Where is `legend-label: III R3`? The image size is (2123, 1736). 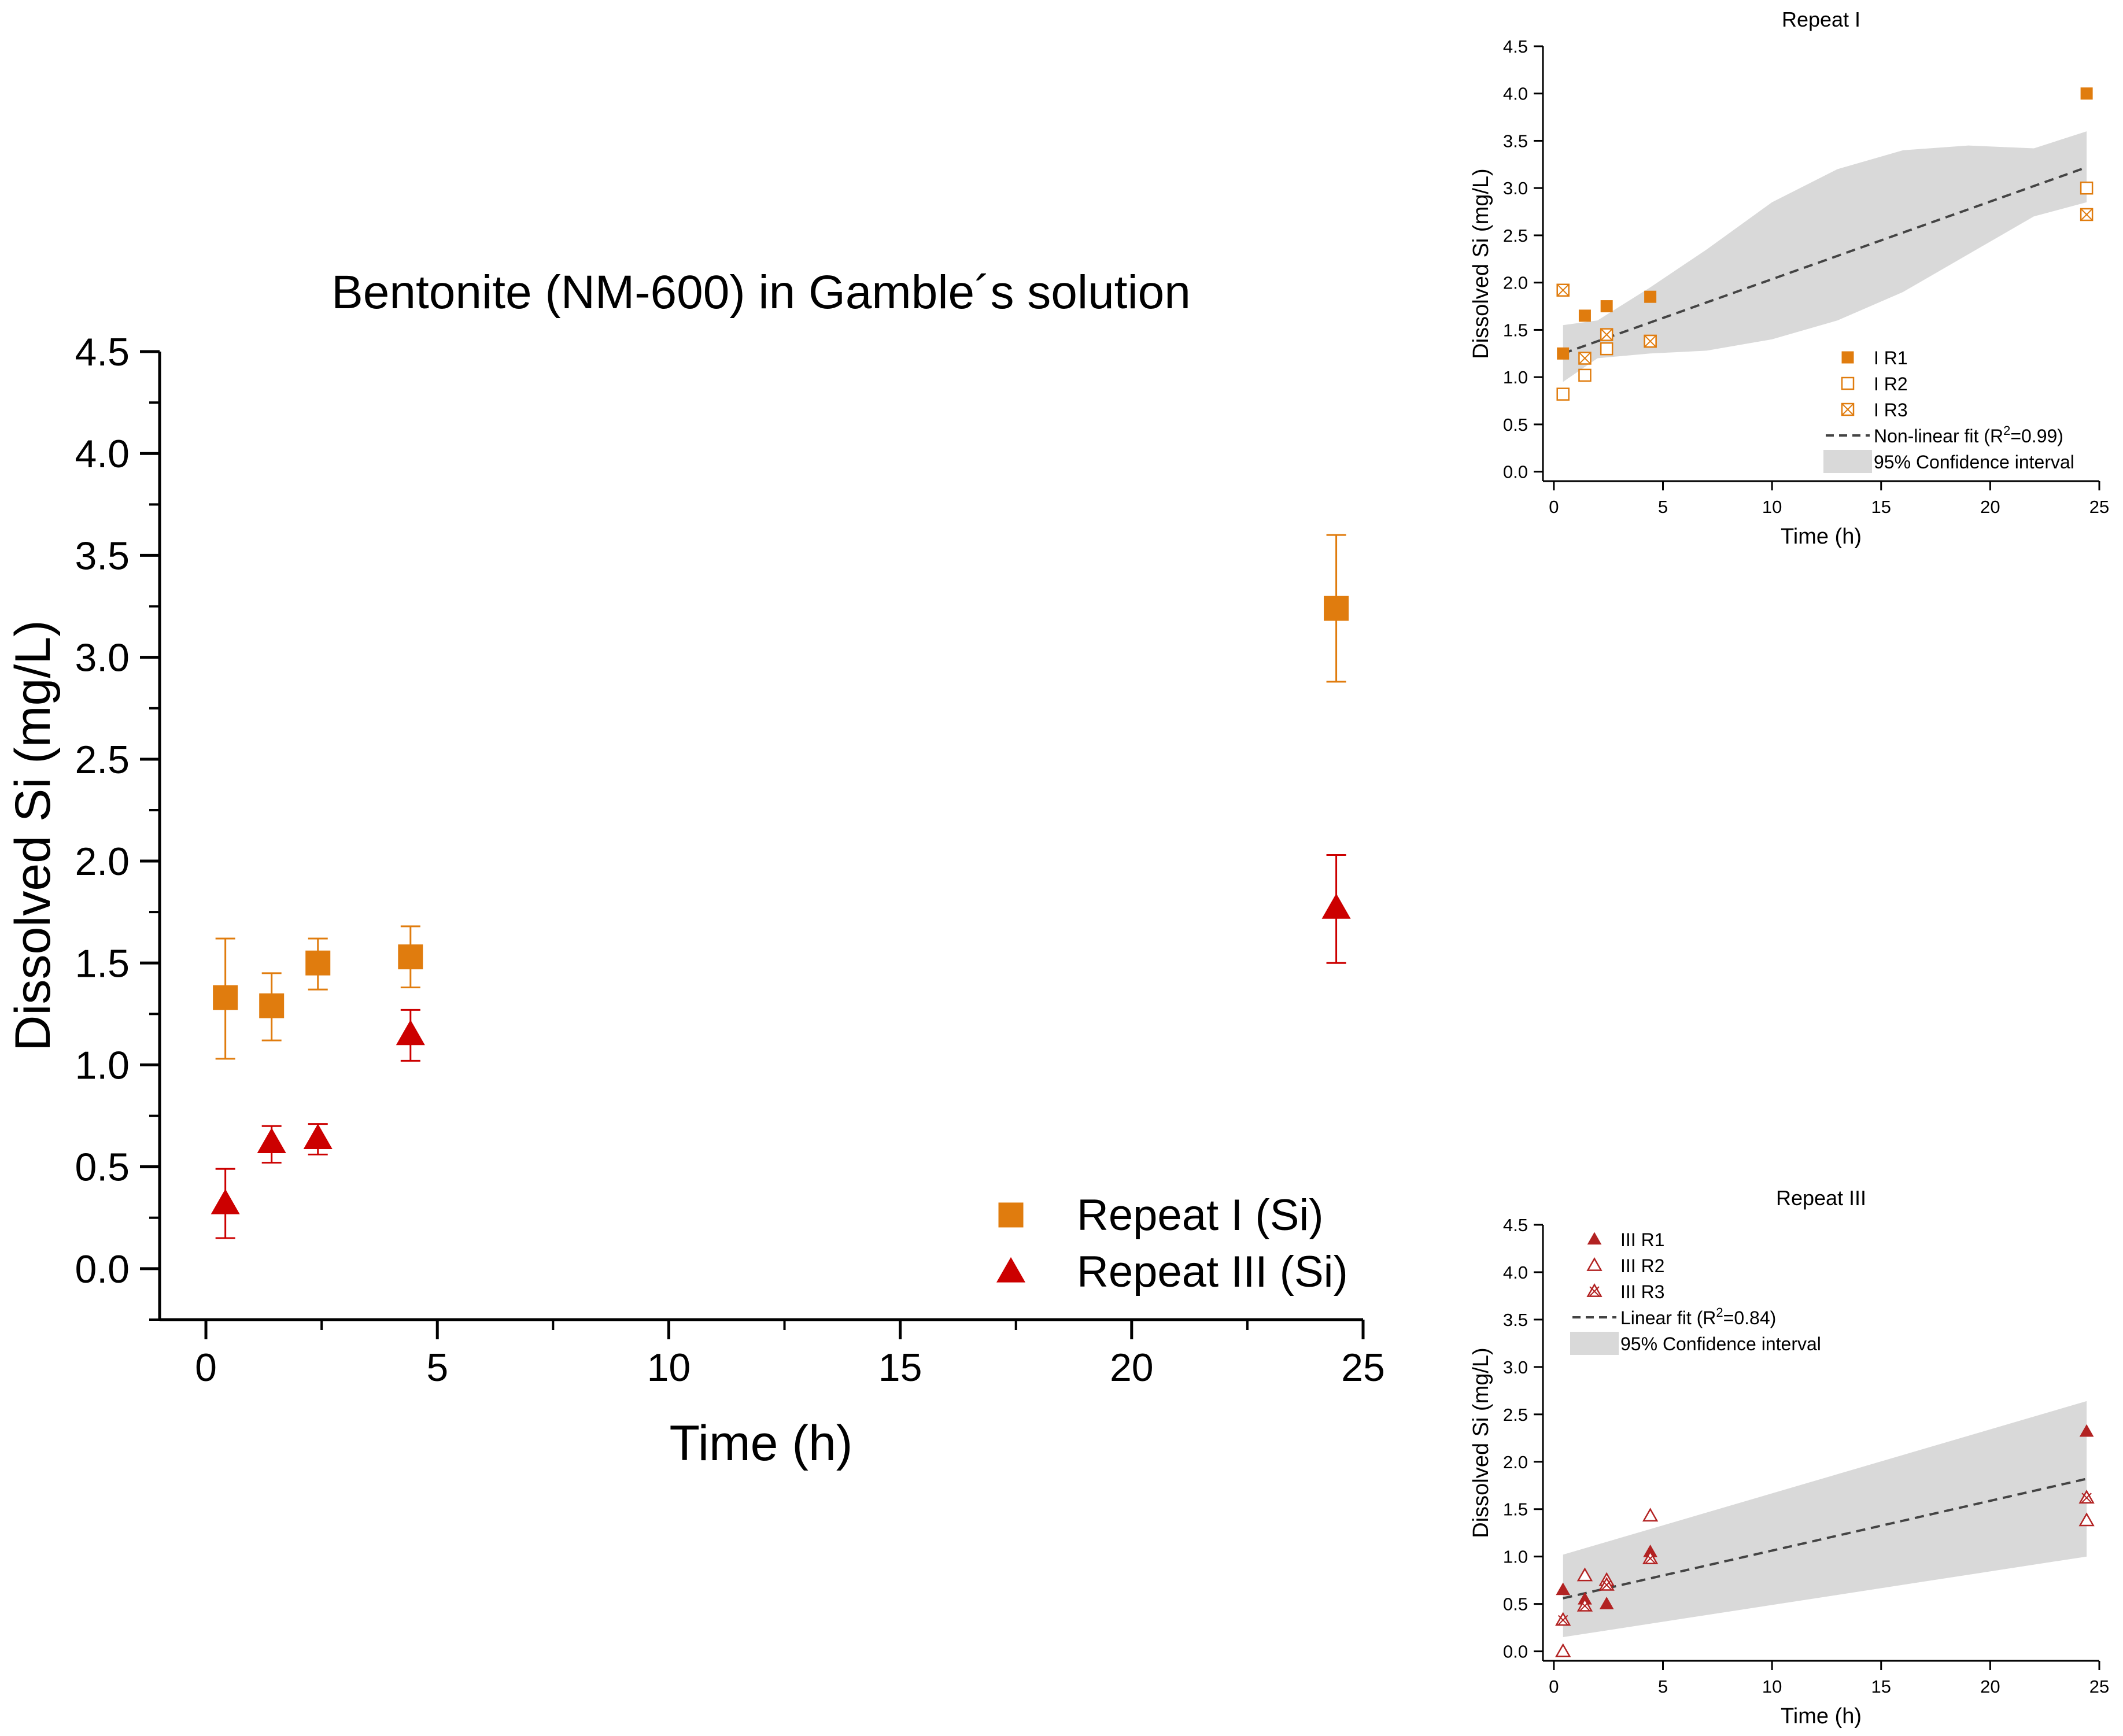
legend-label: III R3 is located at coordinates (1642, 1291).